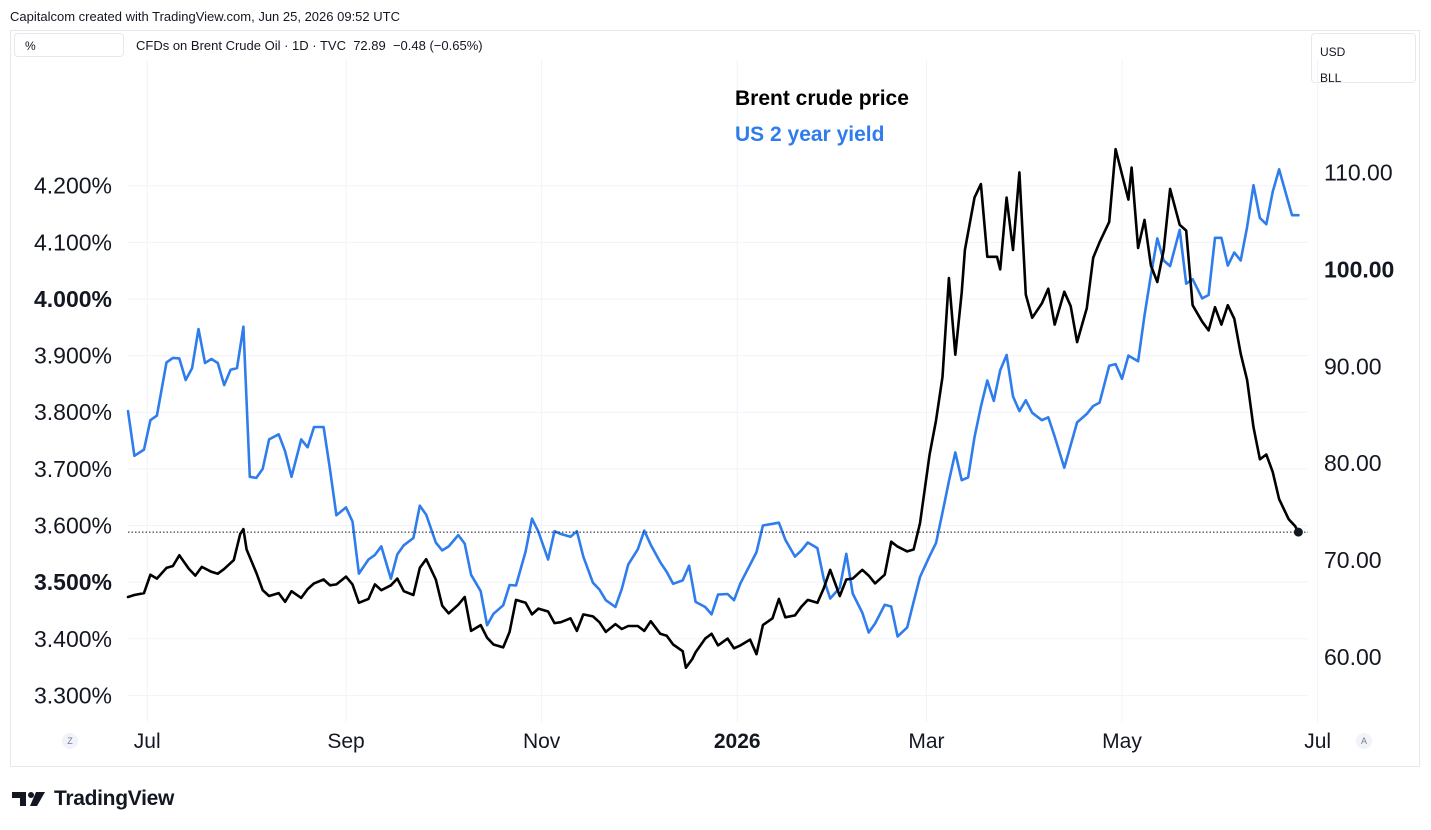 The height and width of the screenshot is (830, 1431). What do you see at coordinates (1363, 59) in the screenshot?
I see `right-scale-currency-box: USD BLL` at bounding box center [1363, 59].